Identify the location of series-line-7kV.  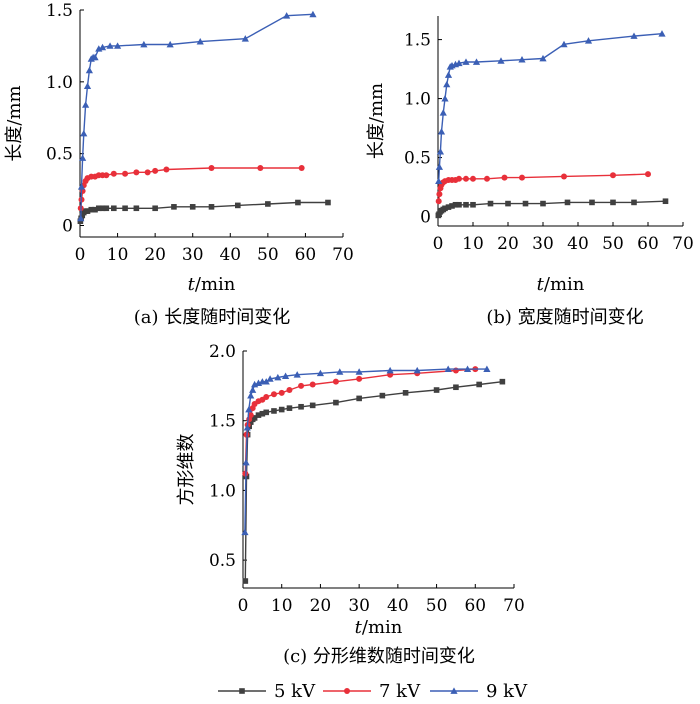
(360, 421).